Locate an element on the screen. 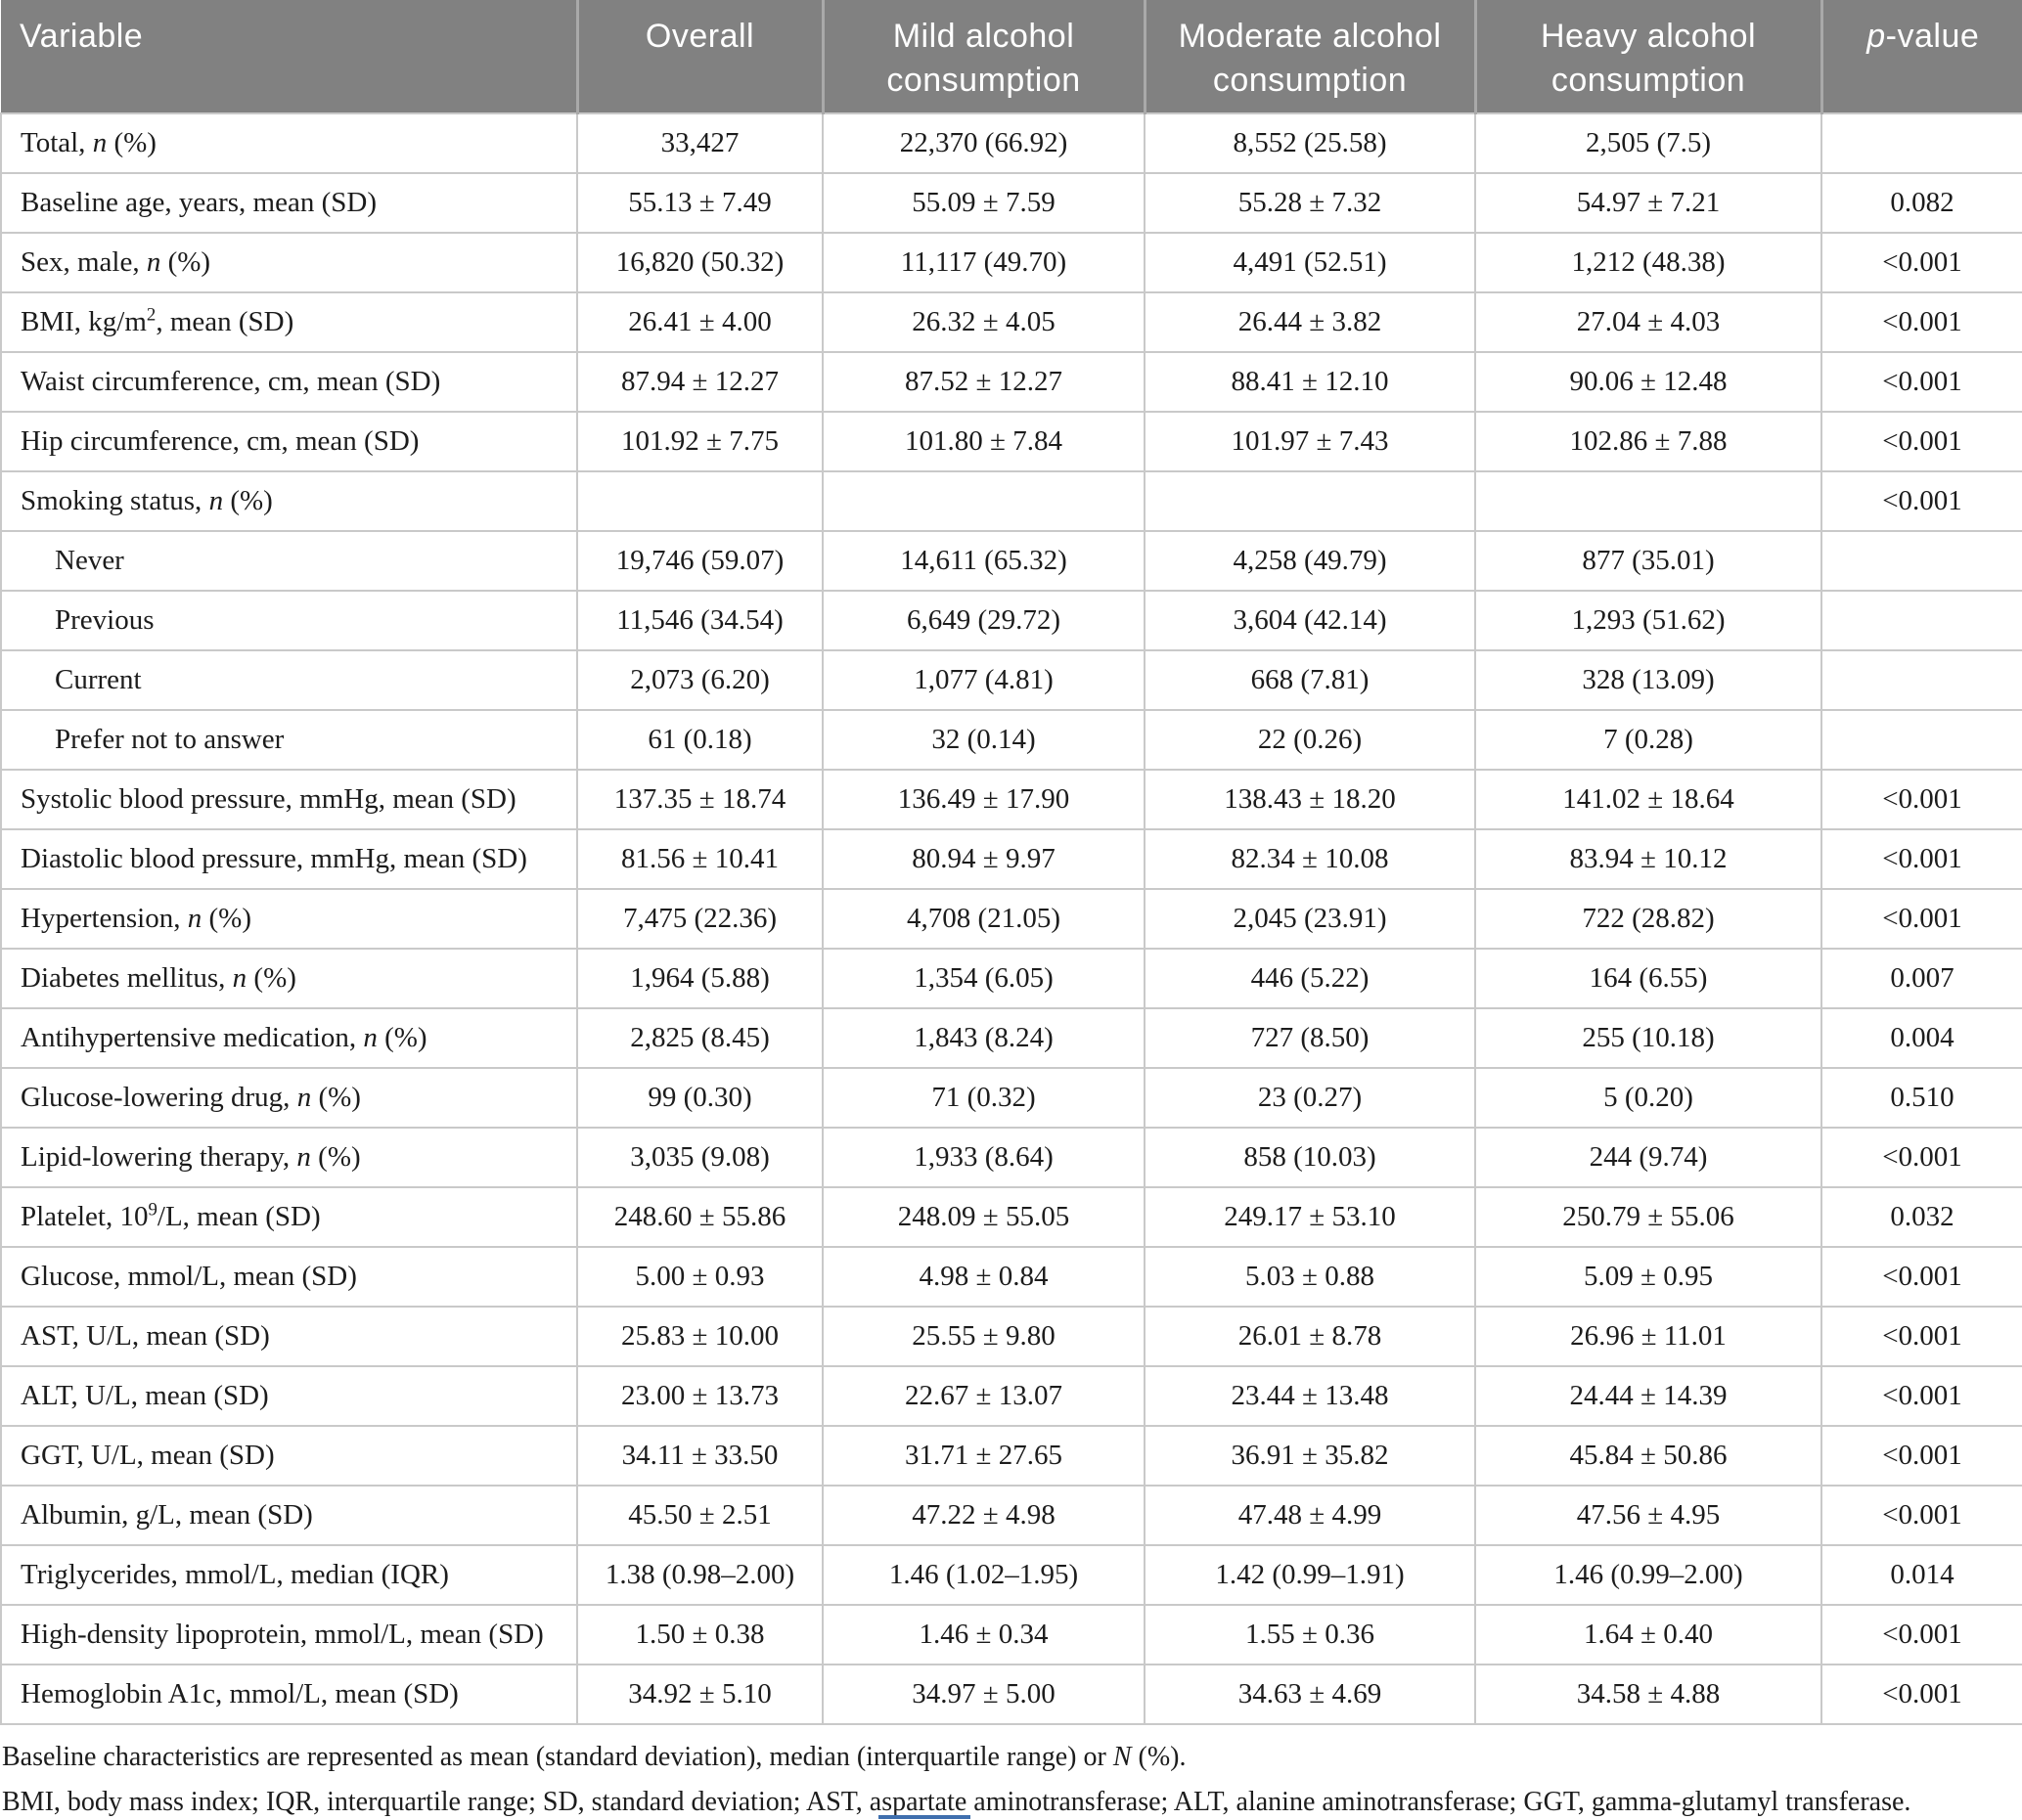 This screenshot has height=1820, width=2022. variable-label-cell: Antihypertensive medication, n (%) is located at coordinates (288, 1038).